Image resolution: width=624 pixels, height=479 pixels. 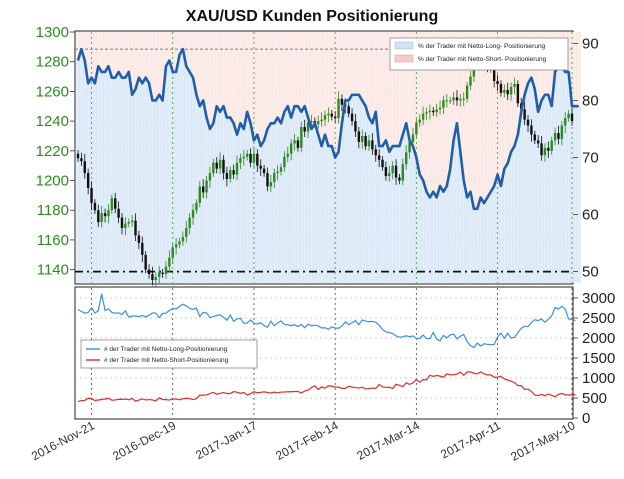 What do you see at coordinates (52, 32) in the screenshot?
I see `left-tick-label: 1300` at bounding box center [52, 32].